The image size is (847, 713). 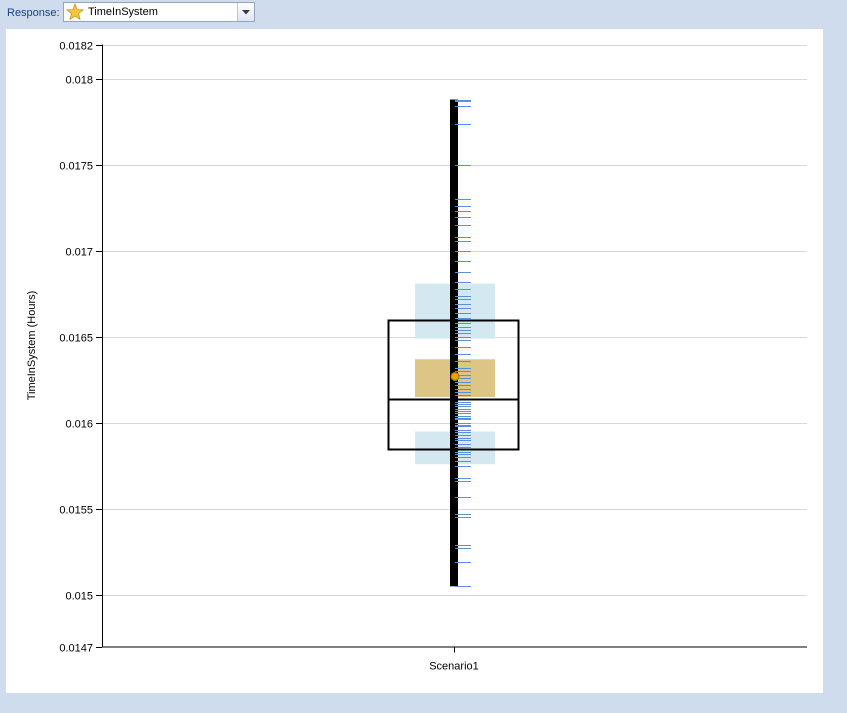 What do you see at coordinates (33, 13) in the screenshot?
I see `response-label: Response:` at bounding box center [33, 13].